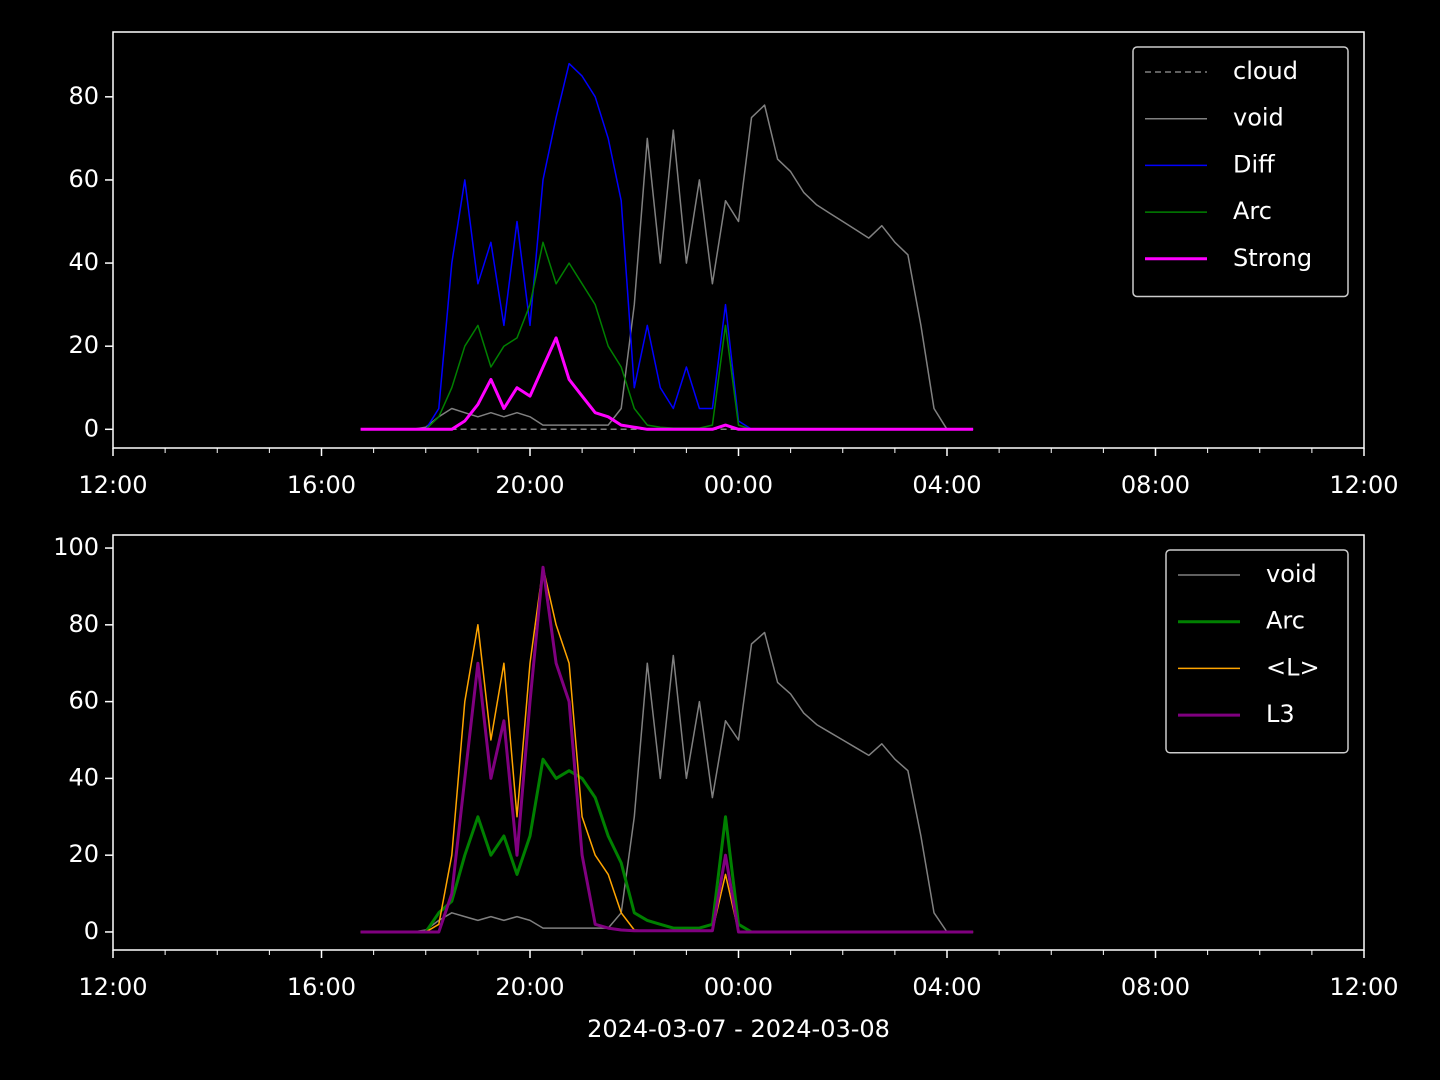 The image size is (1440, 1080). Describe the element at coordinates (1293, 667) in the screenshot. I see `legend-label: <L>` at that location.